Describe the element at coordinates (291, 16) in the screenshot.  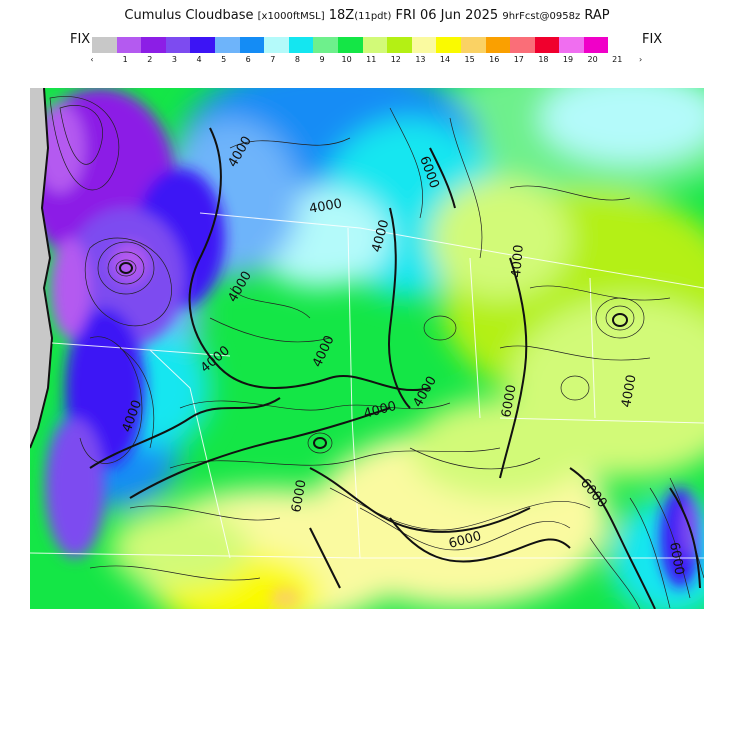
I see `title-units: [x1000ftMSL]` at that location.